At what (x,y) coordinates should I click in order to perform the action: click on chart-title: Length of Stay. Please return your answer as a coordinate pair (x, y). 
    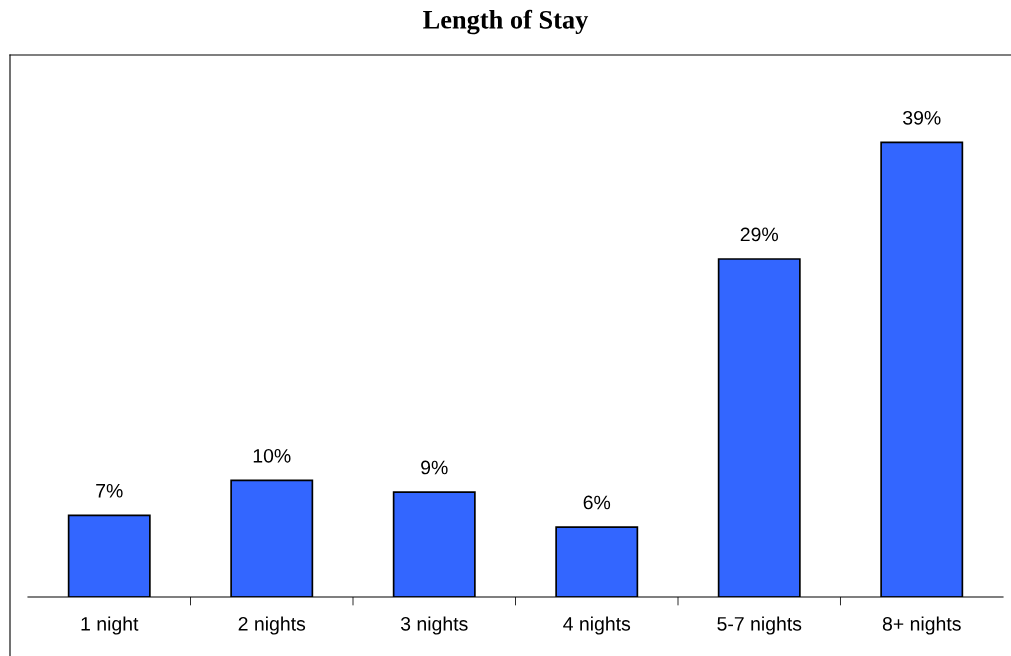
    Looking at the image, I should click on (506, 22).